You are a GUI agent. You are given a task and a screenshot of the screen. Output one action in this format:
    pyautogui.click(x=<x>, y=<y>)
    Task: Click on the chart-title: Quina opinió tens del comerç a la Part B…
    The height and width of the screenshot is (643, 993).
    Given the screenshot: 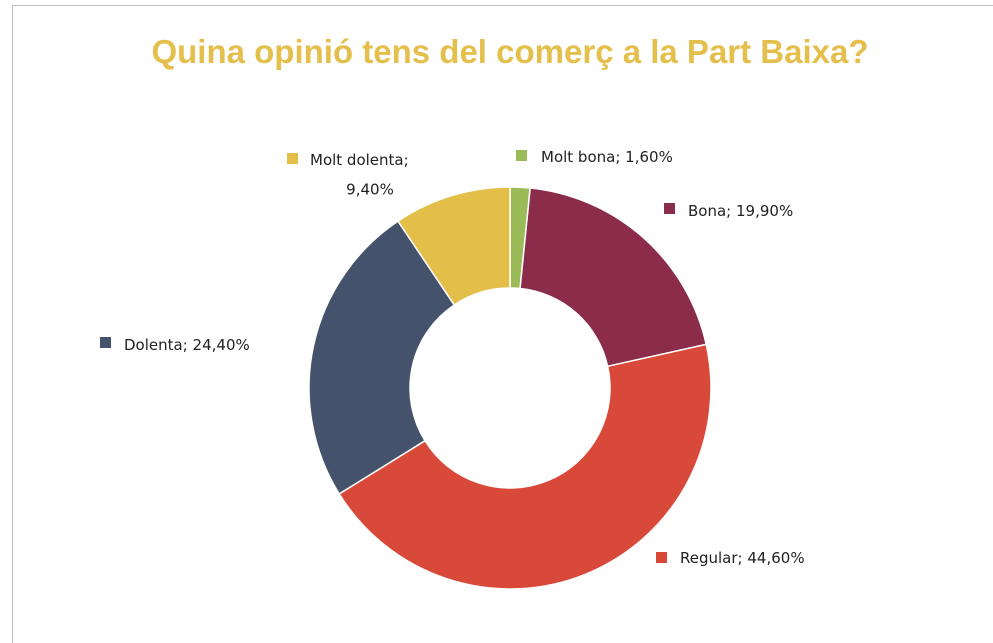 What is the action you would take?
    pyautogui.click(x=510, y=51)
    